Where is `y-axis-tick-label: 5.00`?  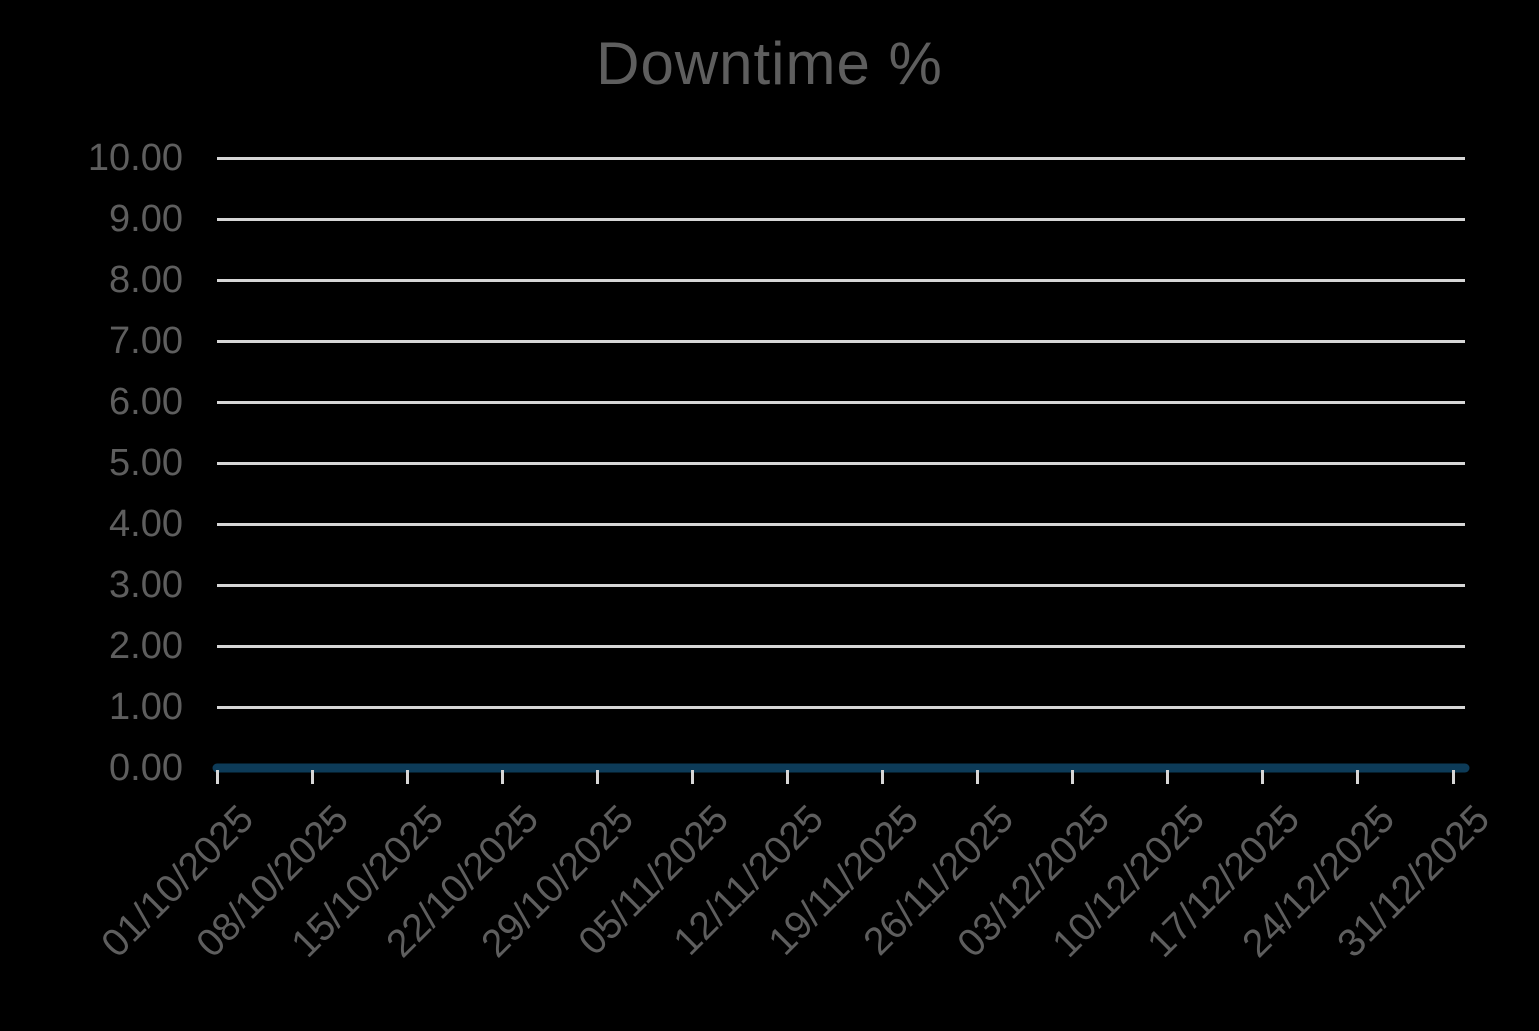
y-axis-tick-label: 5.00 is located at coordinates (146, 463).